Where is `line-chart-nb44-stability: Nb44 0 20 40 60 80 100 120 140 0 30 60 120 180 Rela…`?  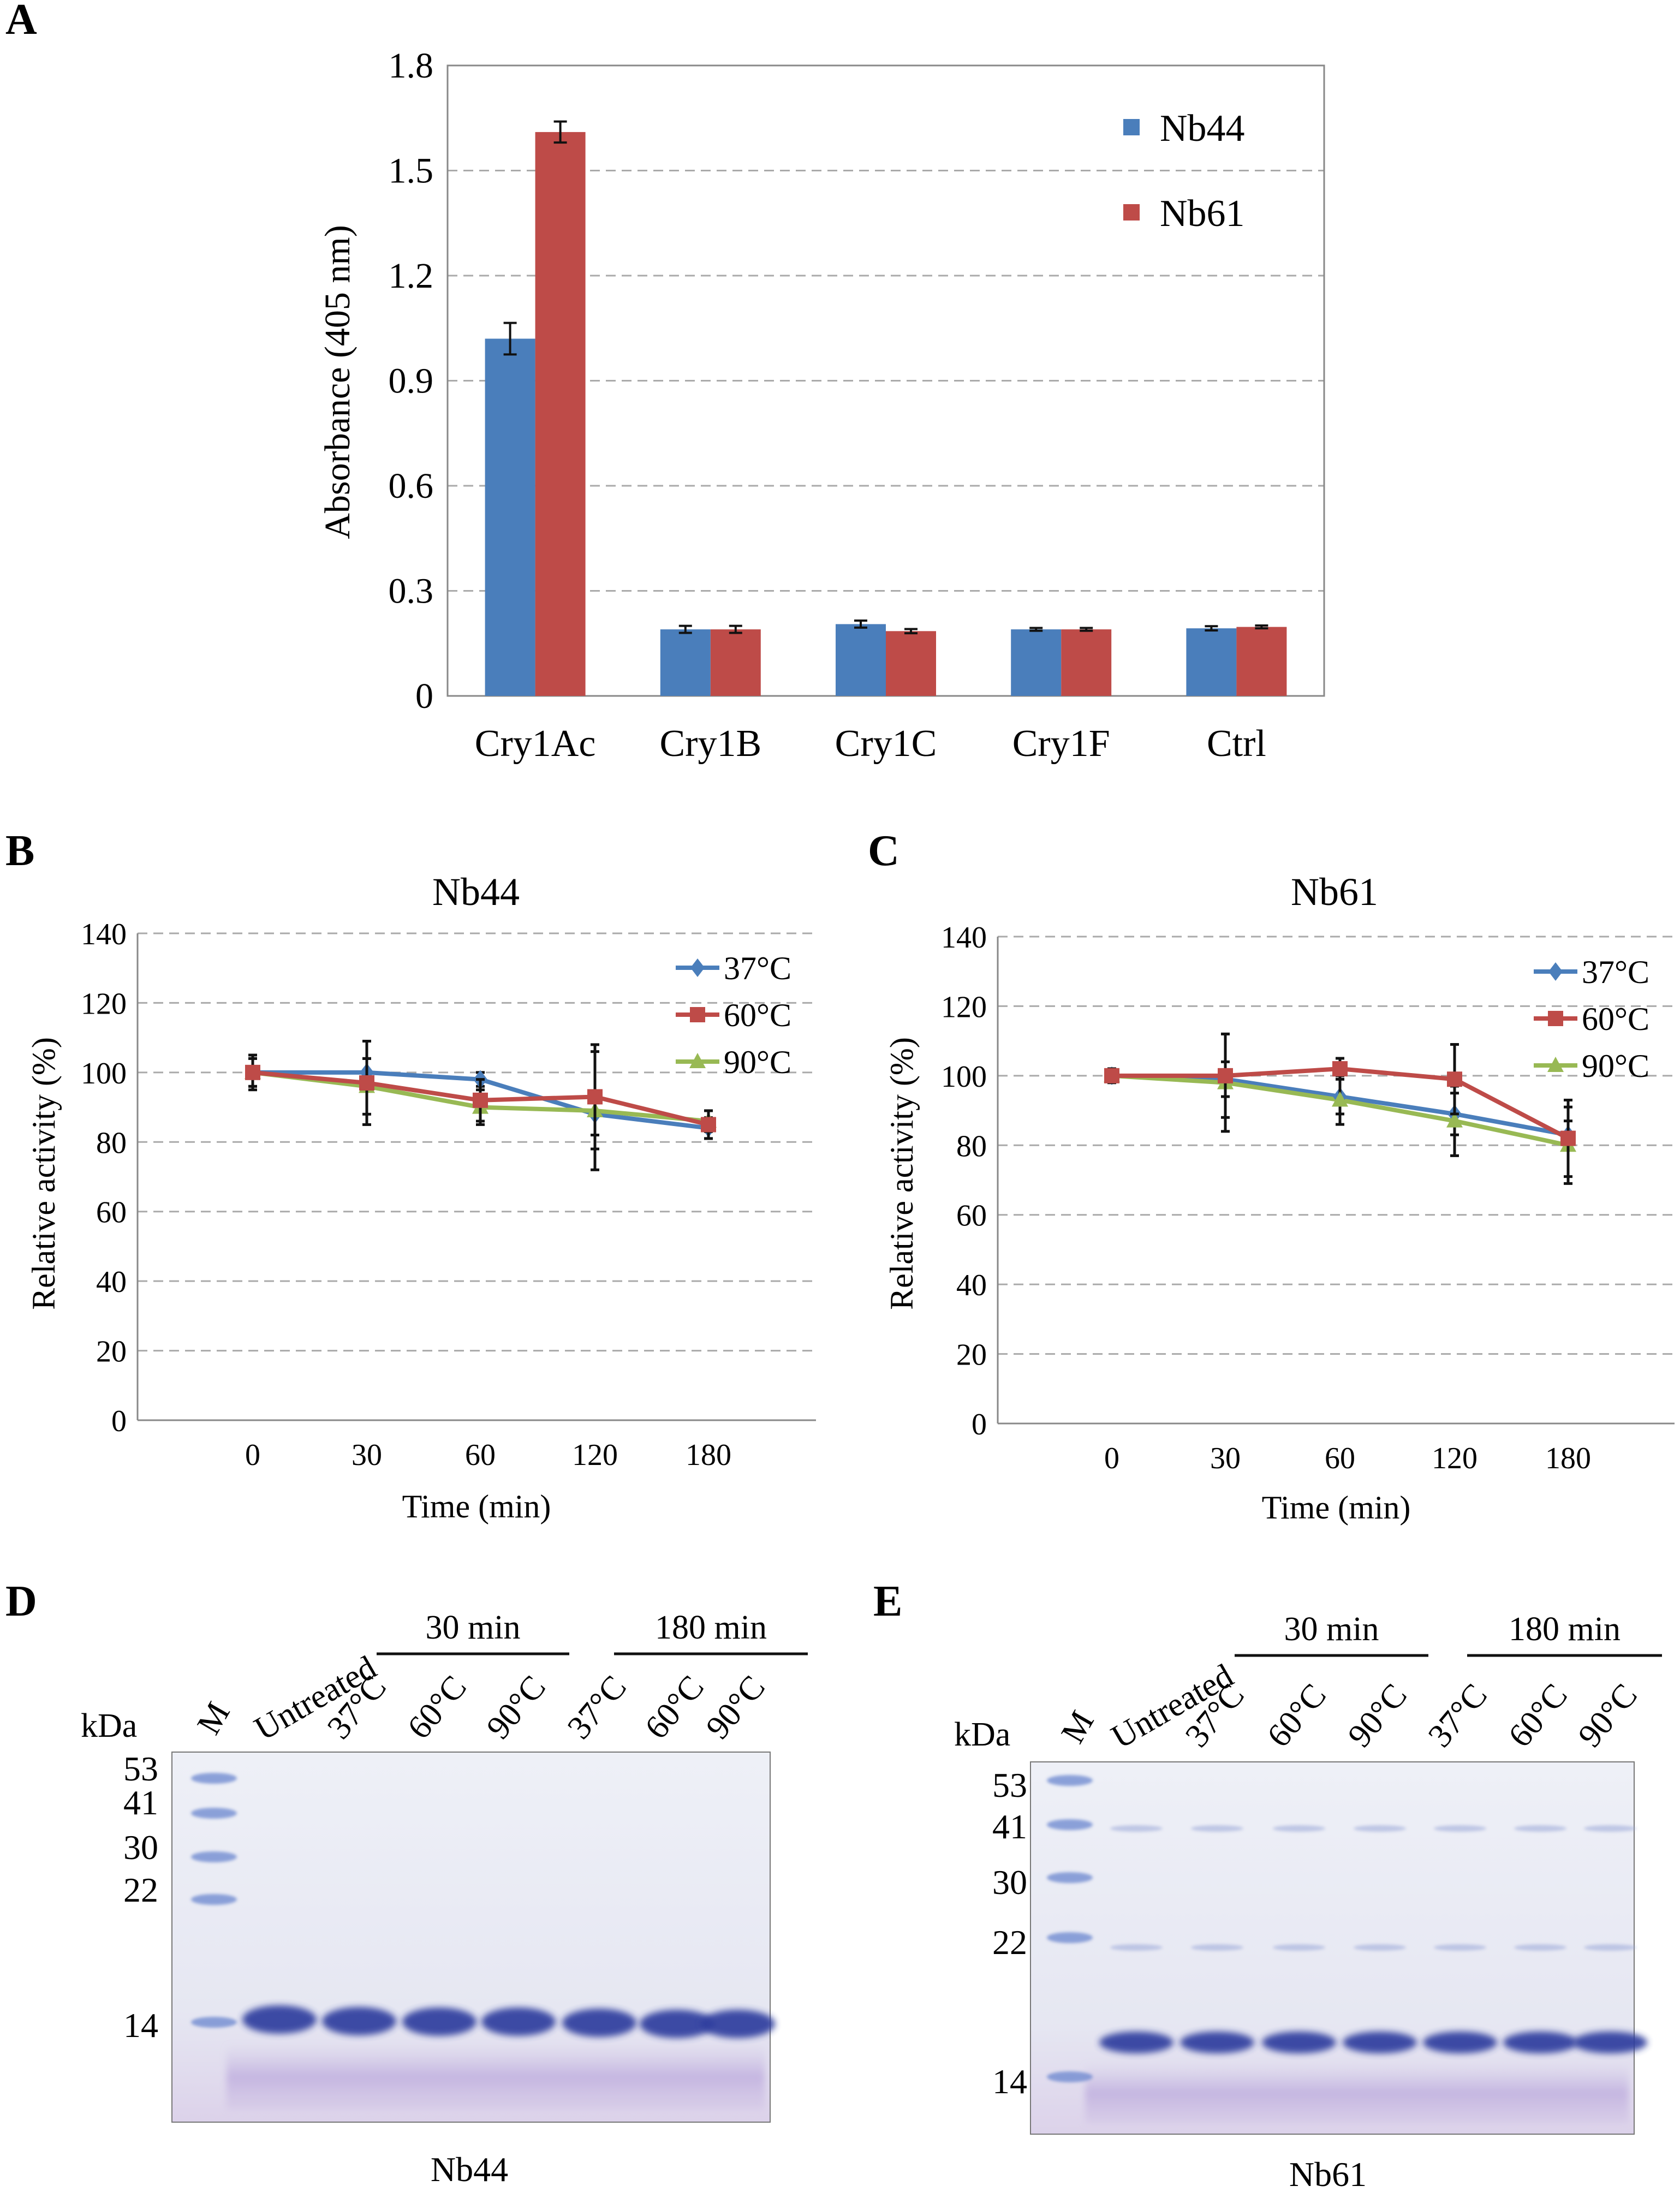 line-chart-nb44-stability: Nb44 0 20 40 60 80 100 120 140 0 30 60 120 180 Rela… is located at coordinates (421, 1197).